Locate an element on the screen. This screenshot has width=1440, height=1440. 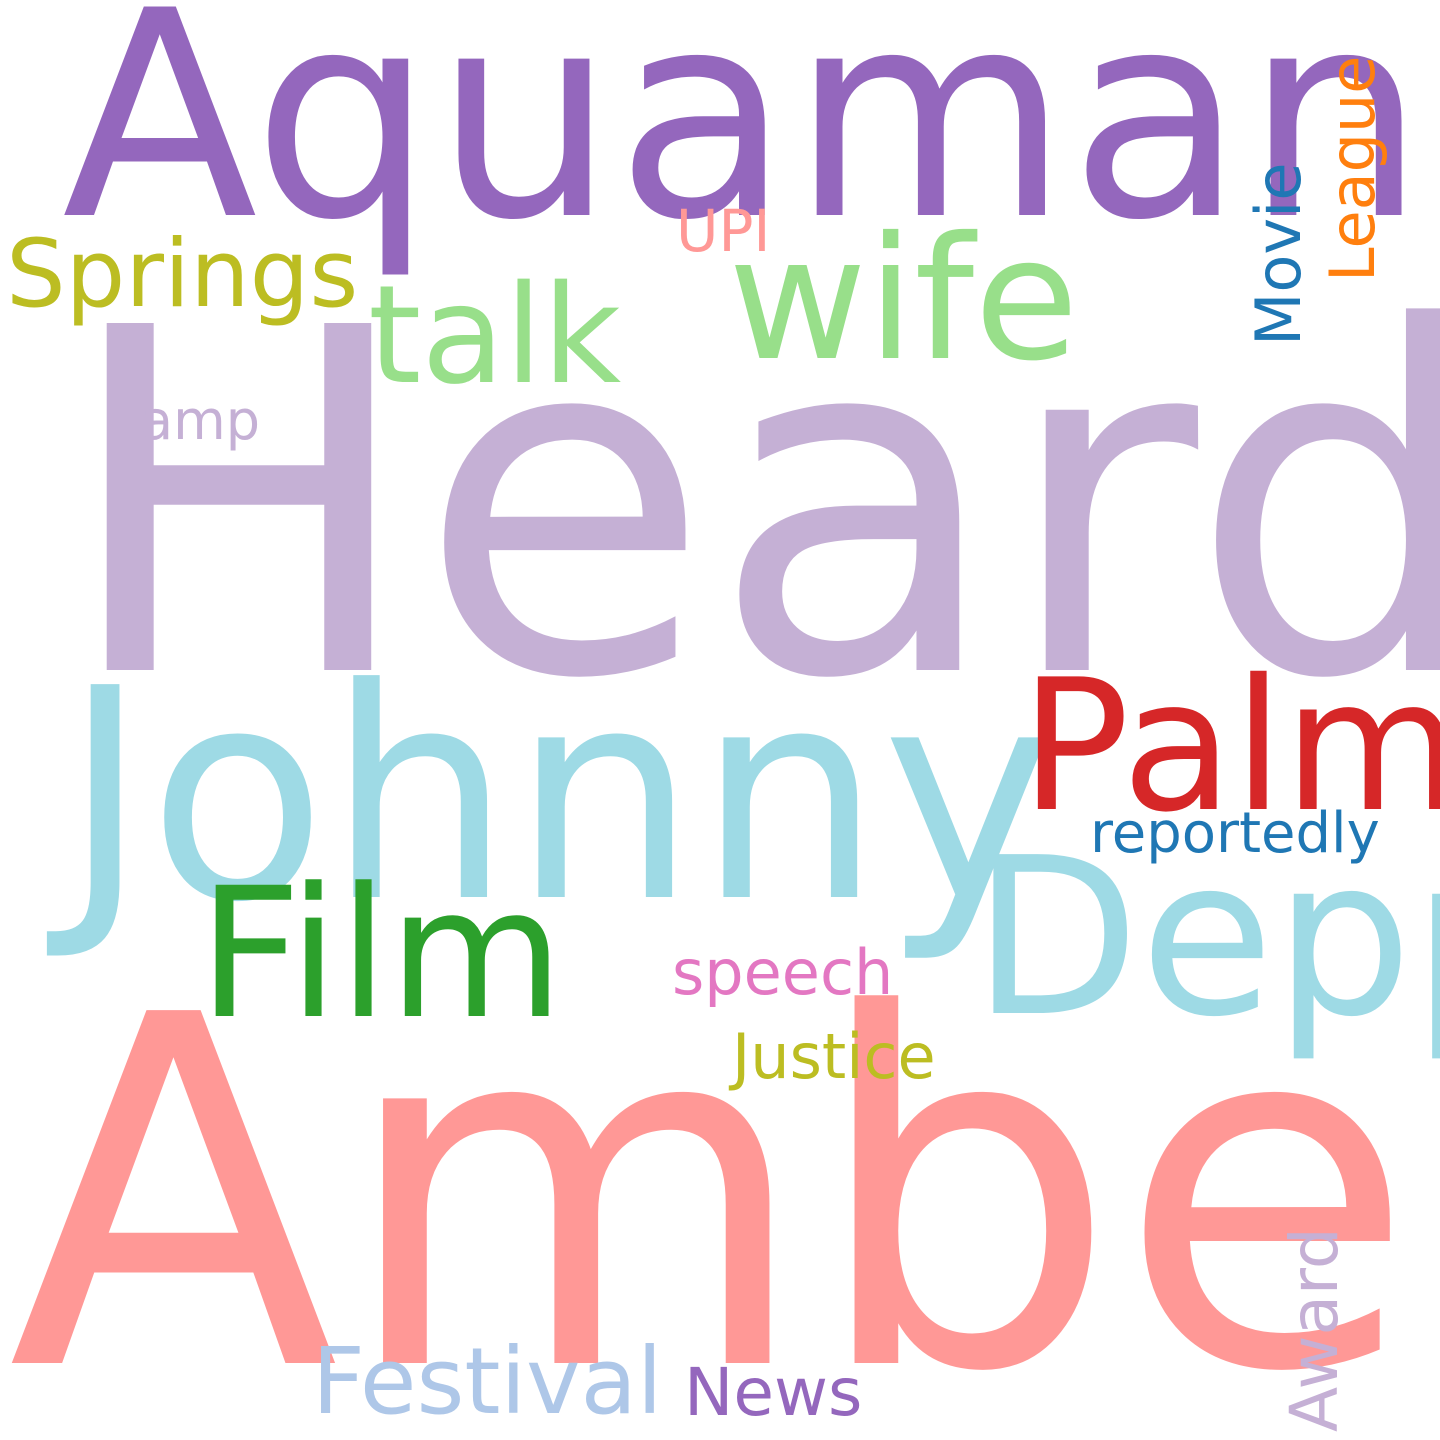
word-upi: UPI is located at coordinates (723, 231).